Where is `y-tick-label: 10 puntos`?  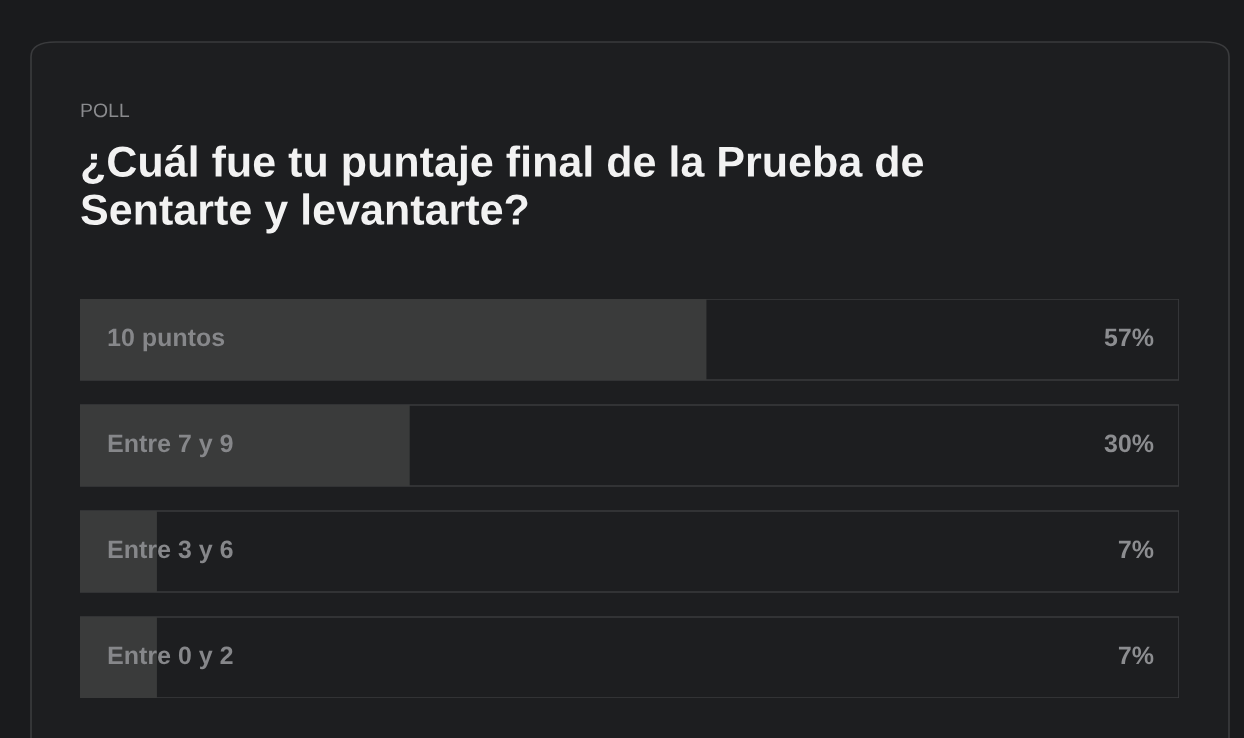
y-tick-label: 10 puntos is located at coordinates (166, 340).